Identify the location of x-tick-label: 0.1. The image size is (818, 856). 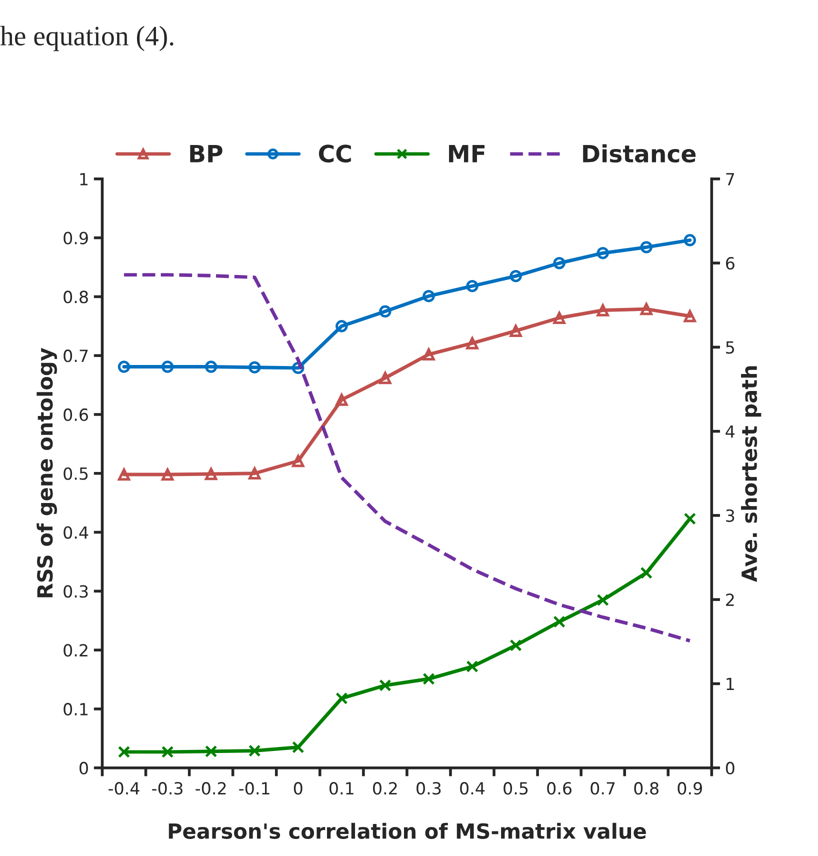
(342, 788).